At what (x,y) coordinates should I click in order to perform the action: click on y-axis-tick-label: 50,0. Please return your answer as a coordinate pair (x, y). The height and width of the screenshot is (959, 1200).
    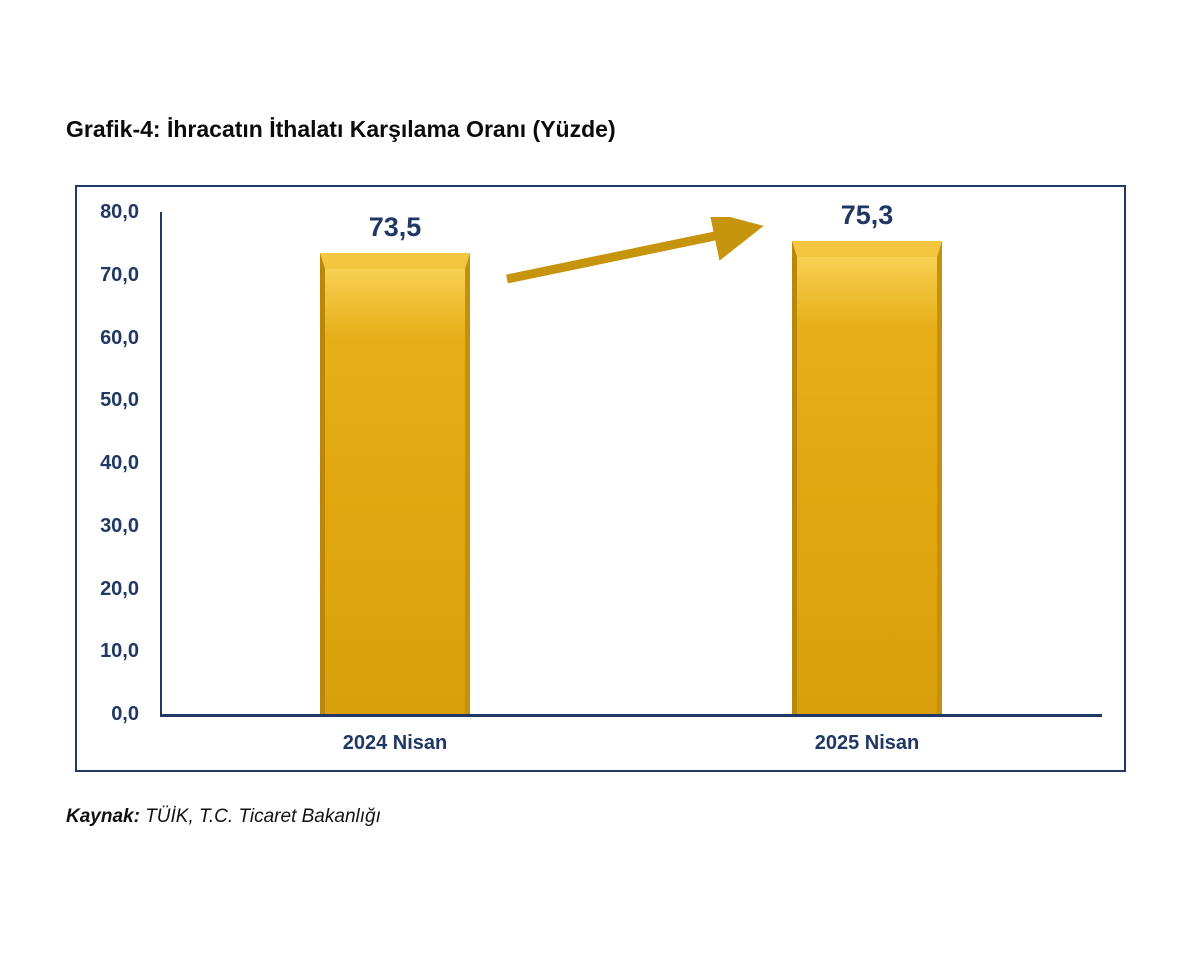
    Looking at the image, I should click on (119, 400).